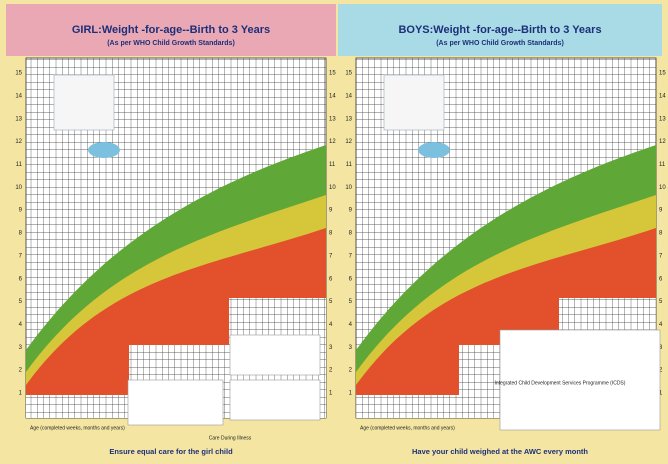  What do you see at coordinates (77, 428) in the screenshot?
I see `girl-x-label: Age (completed weeks, months and years)` at bounding box center [77, 428].